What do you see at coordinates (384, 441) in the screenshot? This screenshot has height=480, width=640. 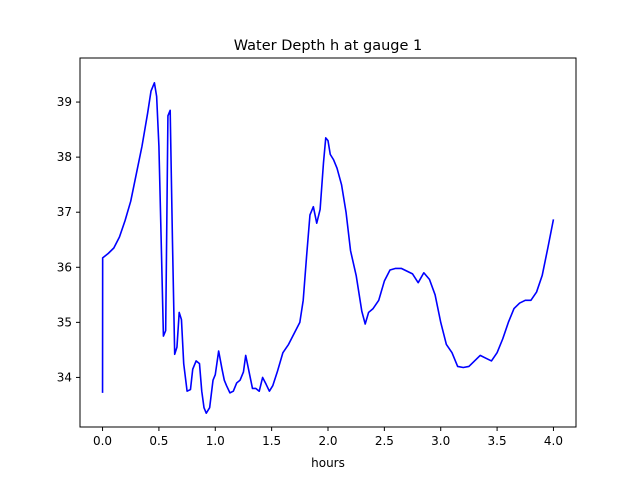 I see `x-tick-label: 2.5` at bounding box center [384, 441].